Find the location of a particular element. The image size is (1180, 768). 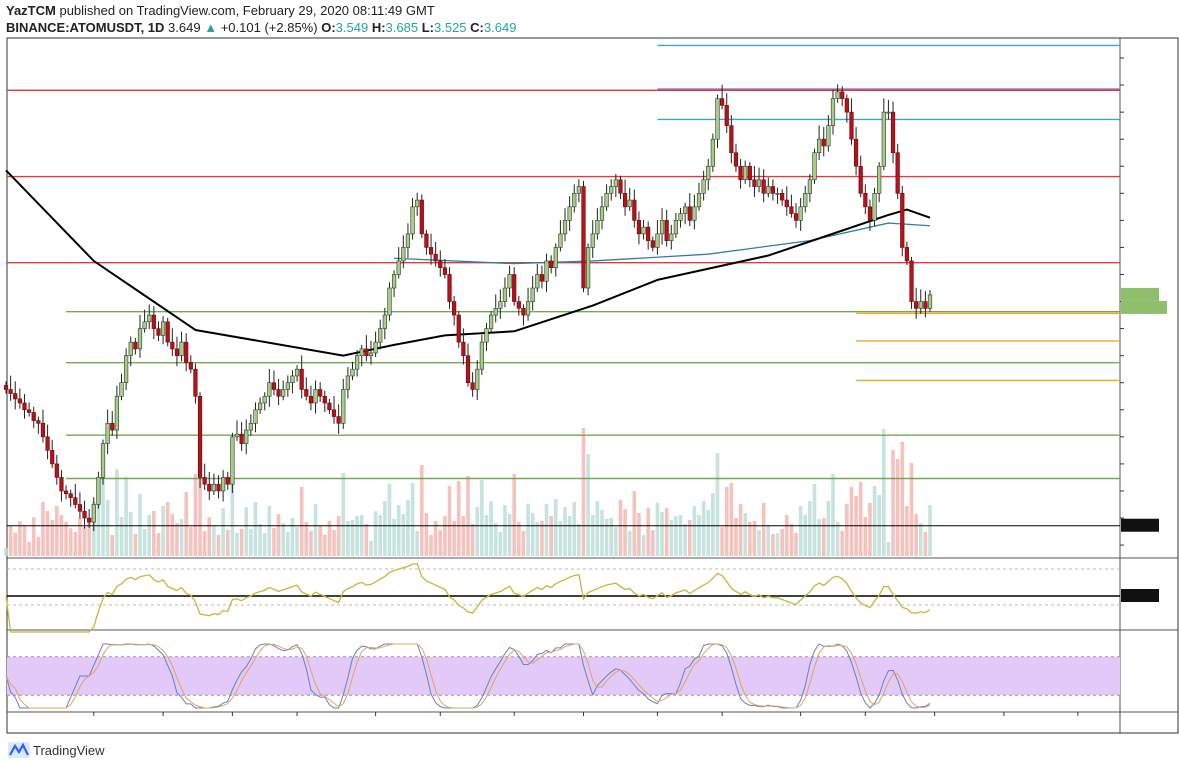

ma-blue-line is located at coordinates (662, 243).